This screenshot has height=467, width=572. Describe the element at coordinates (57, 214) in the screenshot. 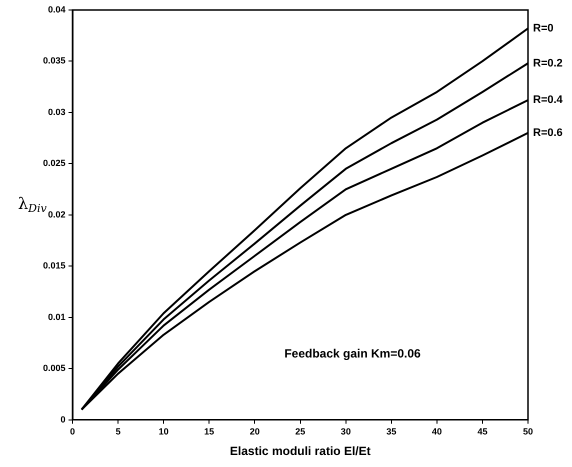

I see `y-tick-label: 0.02` at that location.